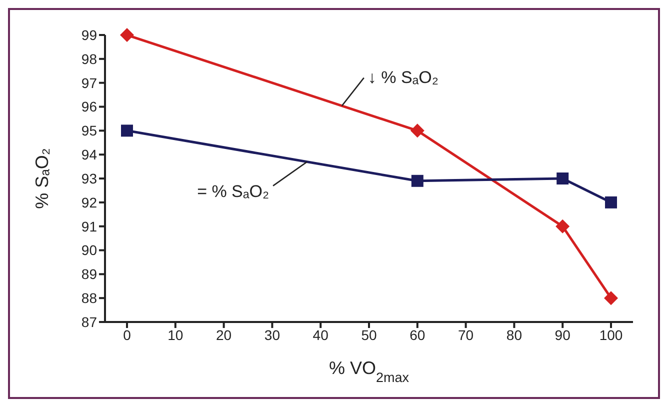 This screenshot has height=407, width=668. What do you see at coordinates (233, 191) in the screenshot?
I see `series-label: = % SₐO₂` at bounding box center [233, 191].